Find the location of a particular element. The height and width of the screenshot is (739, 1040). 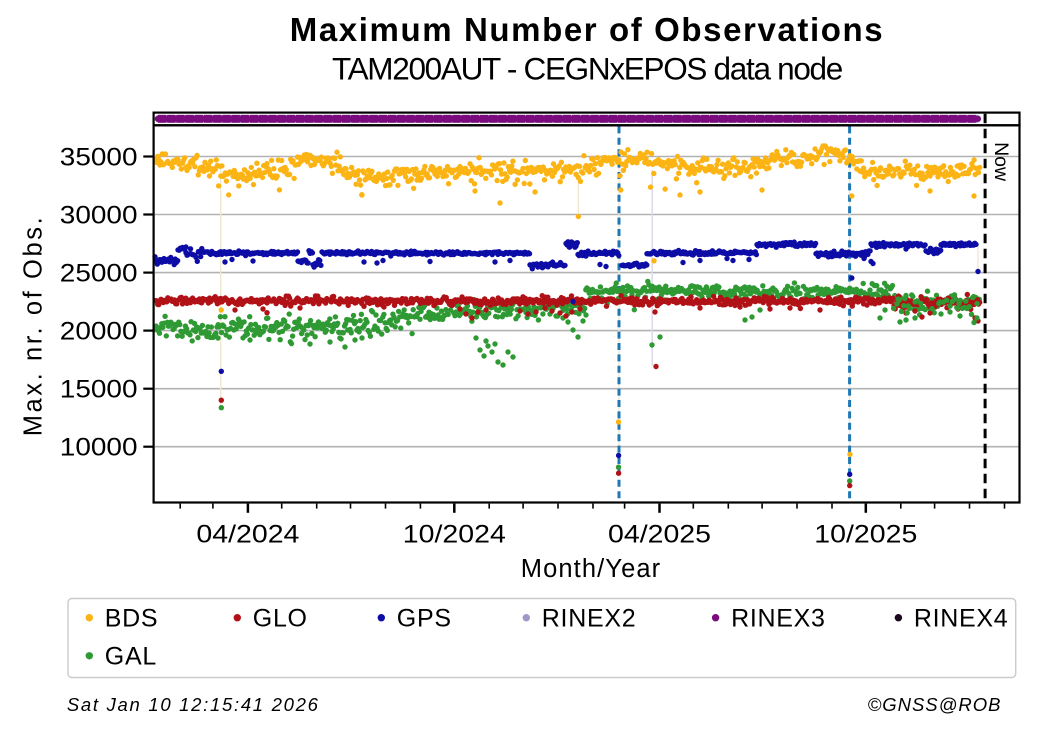

svg-text: GAL is located at coordinates (131, 657).